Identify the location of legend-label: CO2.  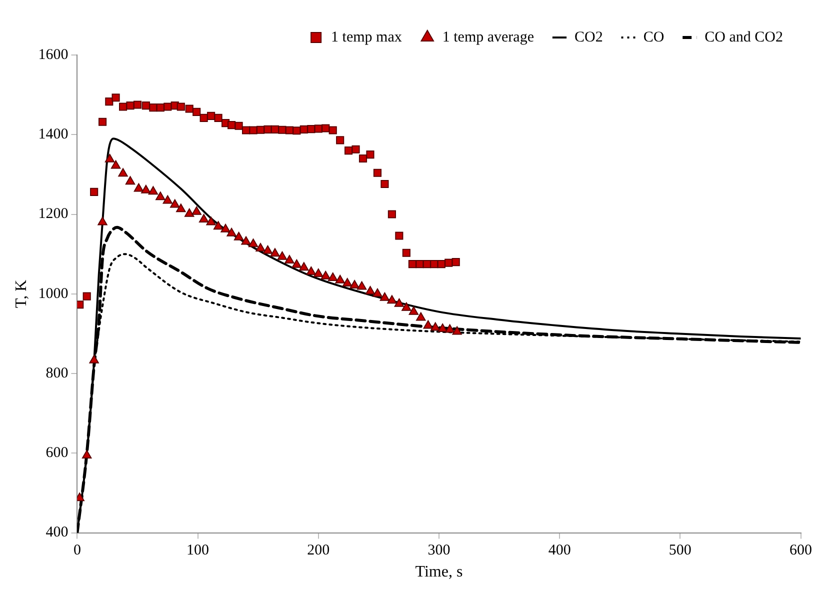
(588, 37).